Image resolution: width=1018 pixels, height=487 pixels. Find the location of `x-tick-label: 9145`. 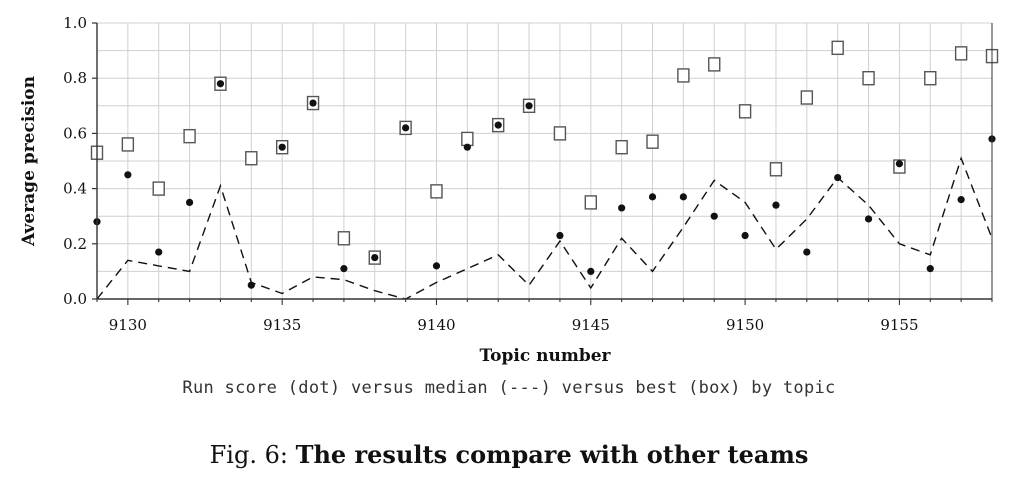

x-tick-label: 9145 is located at coordinates (591, 325).